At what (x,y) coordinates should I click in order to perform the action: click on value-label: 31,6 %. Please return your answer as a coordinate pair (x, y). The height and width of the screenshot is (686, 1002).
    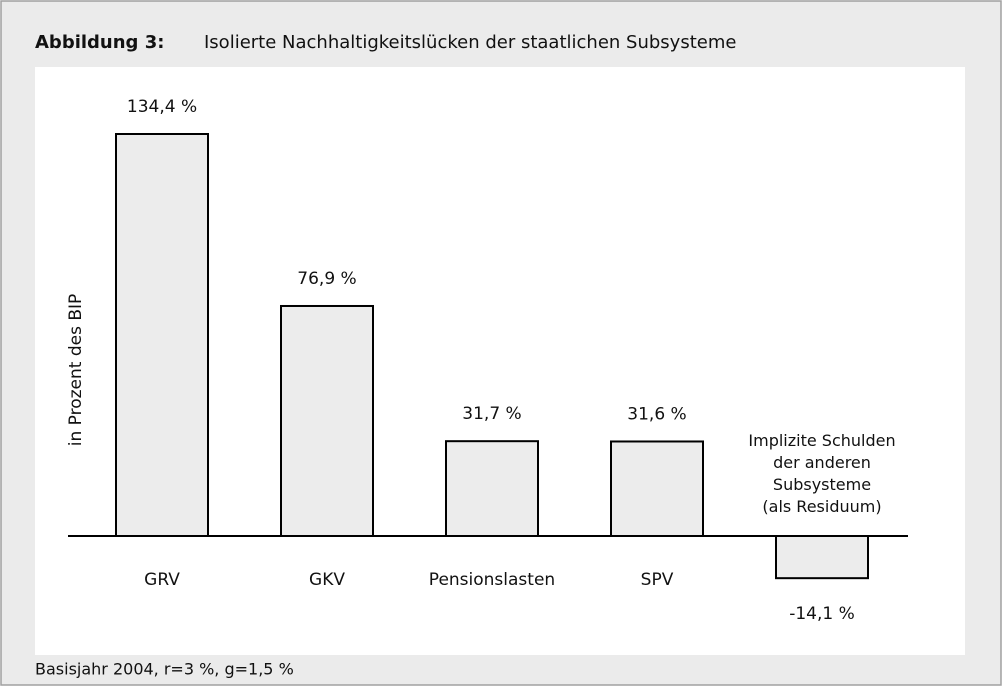
    Looking at the image, I should click on (656, 414).